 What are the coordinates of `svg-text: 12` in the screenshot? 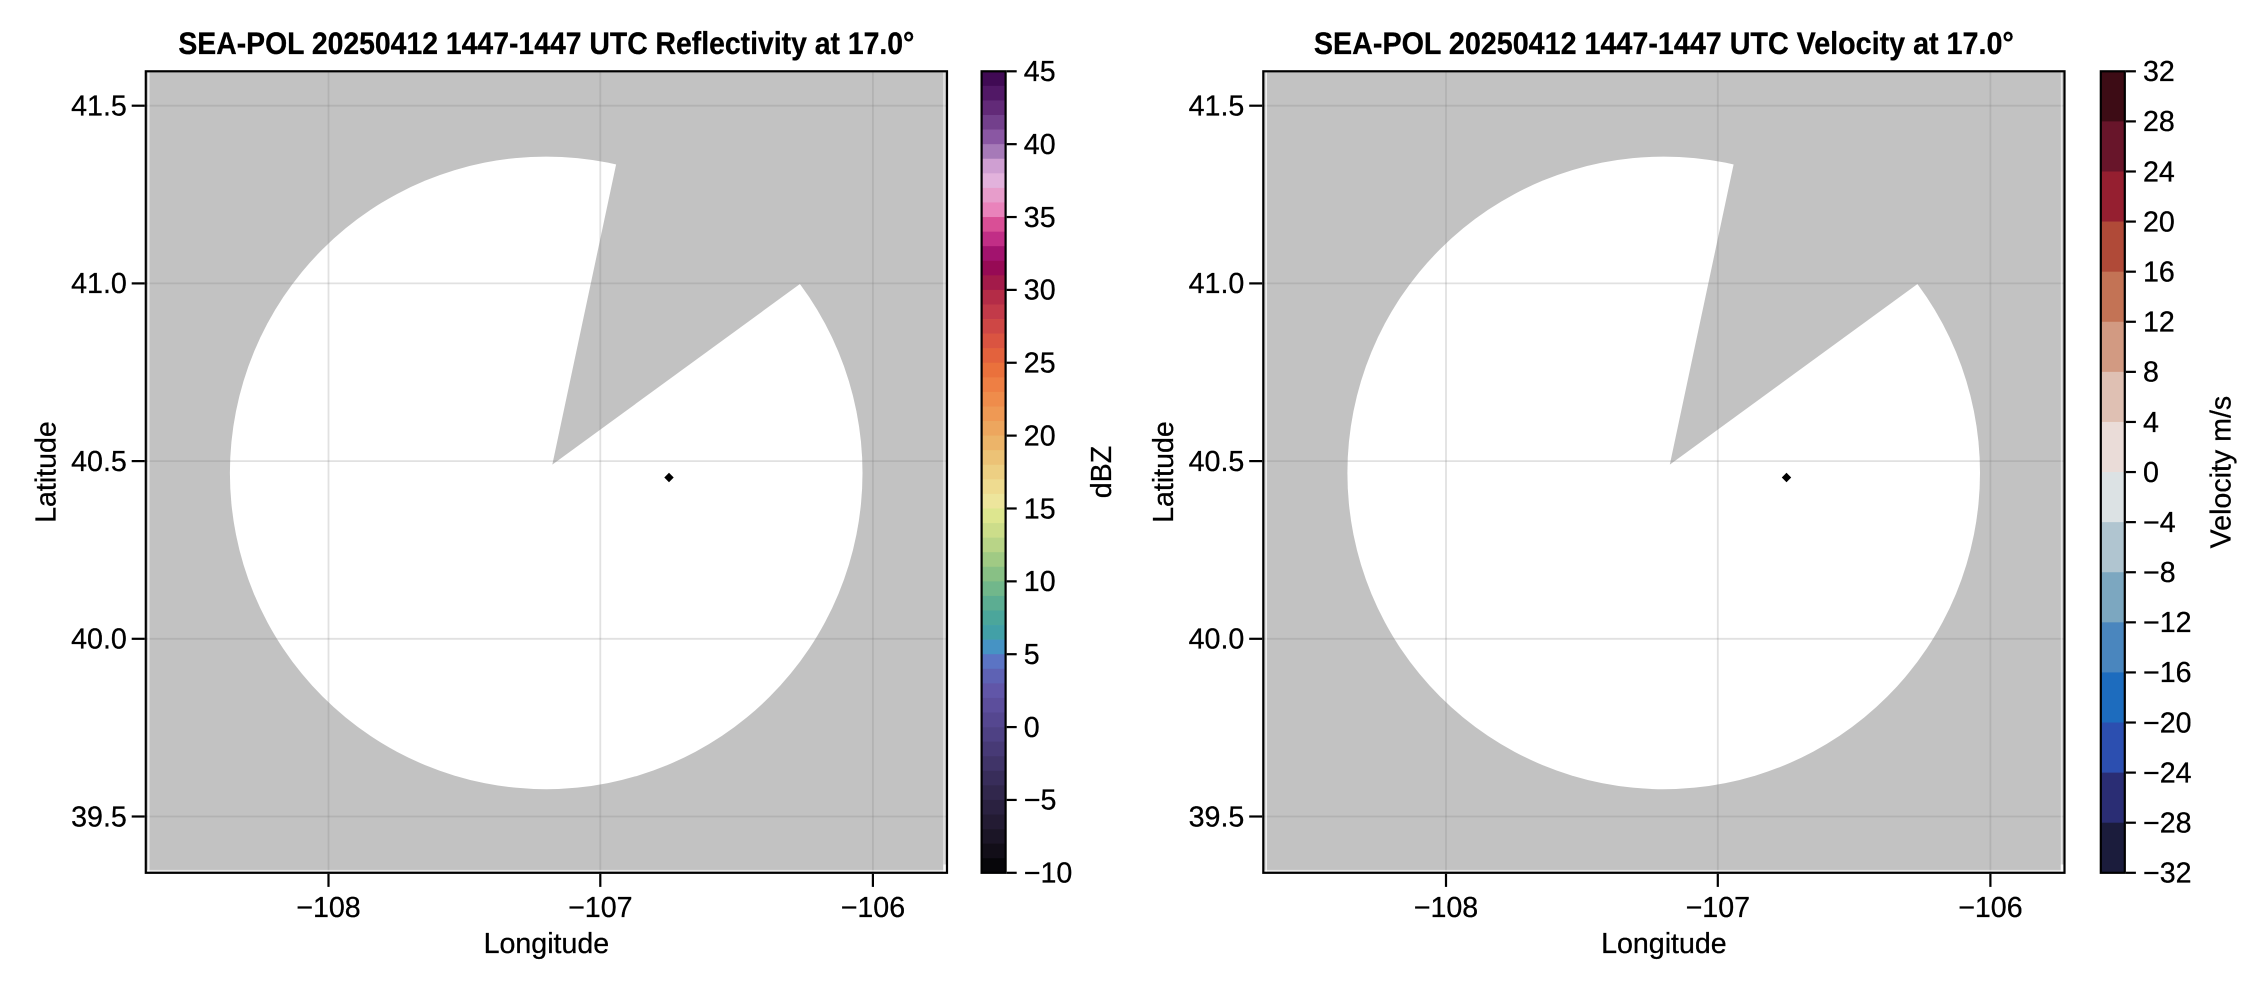 It's located at (2159, 323).